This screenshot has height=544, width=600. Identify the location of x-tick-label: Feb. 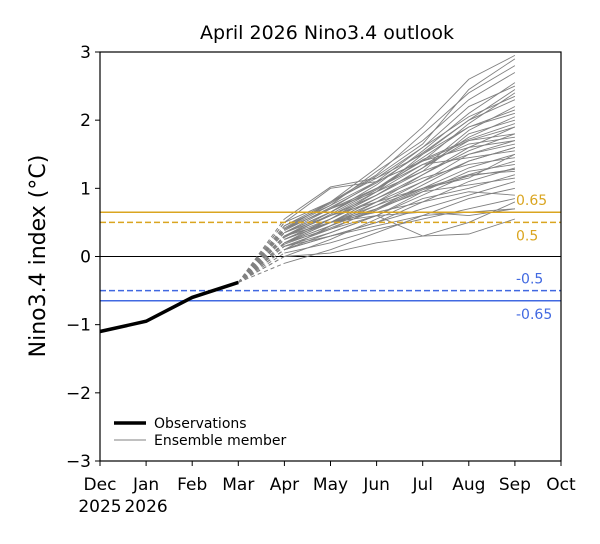
(192, 485).